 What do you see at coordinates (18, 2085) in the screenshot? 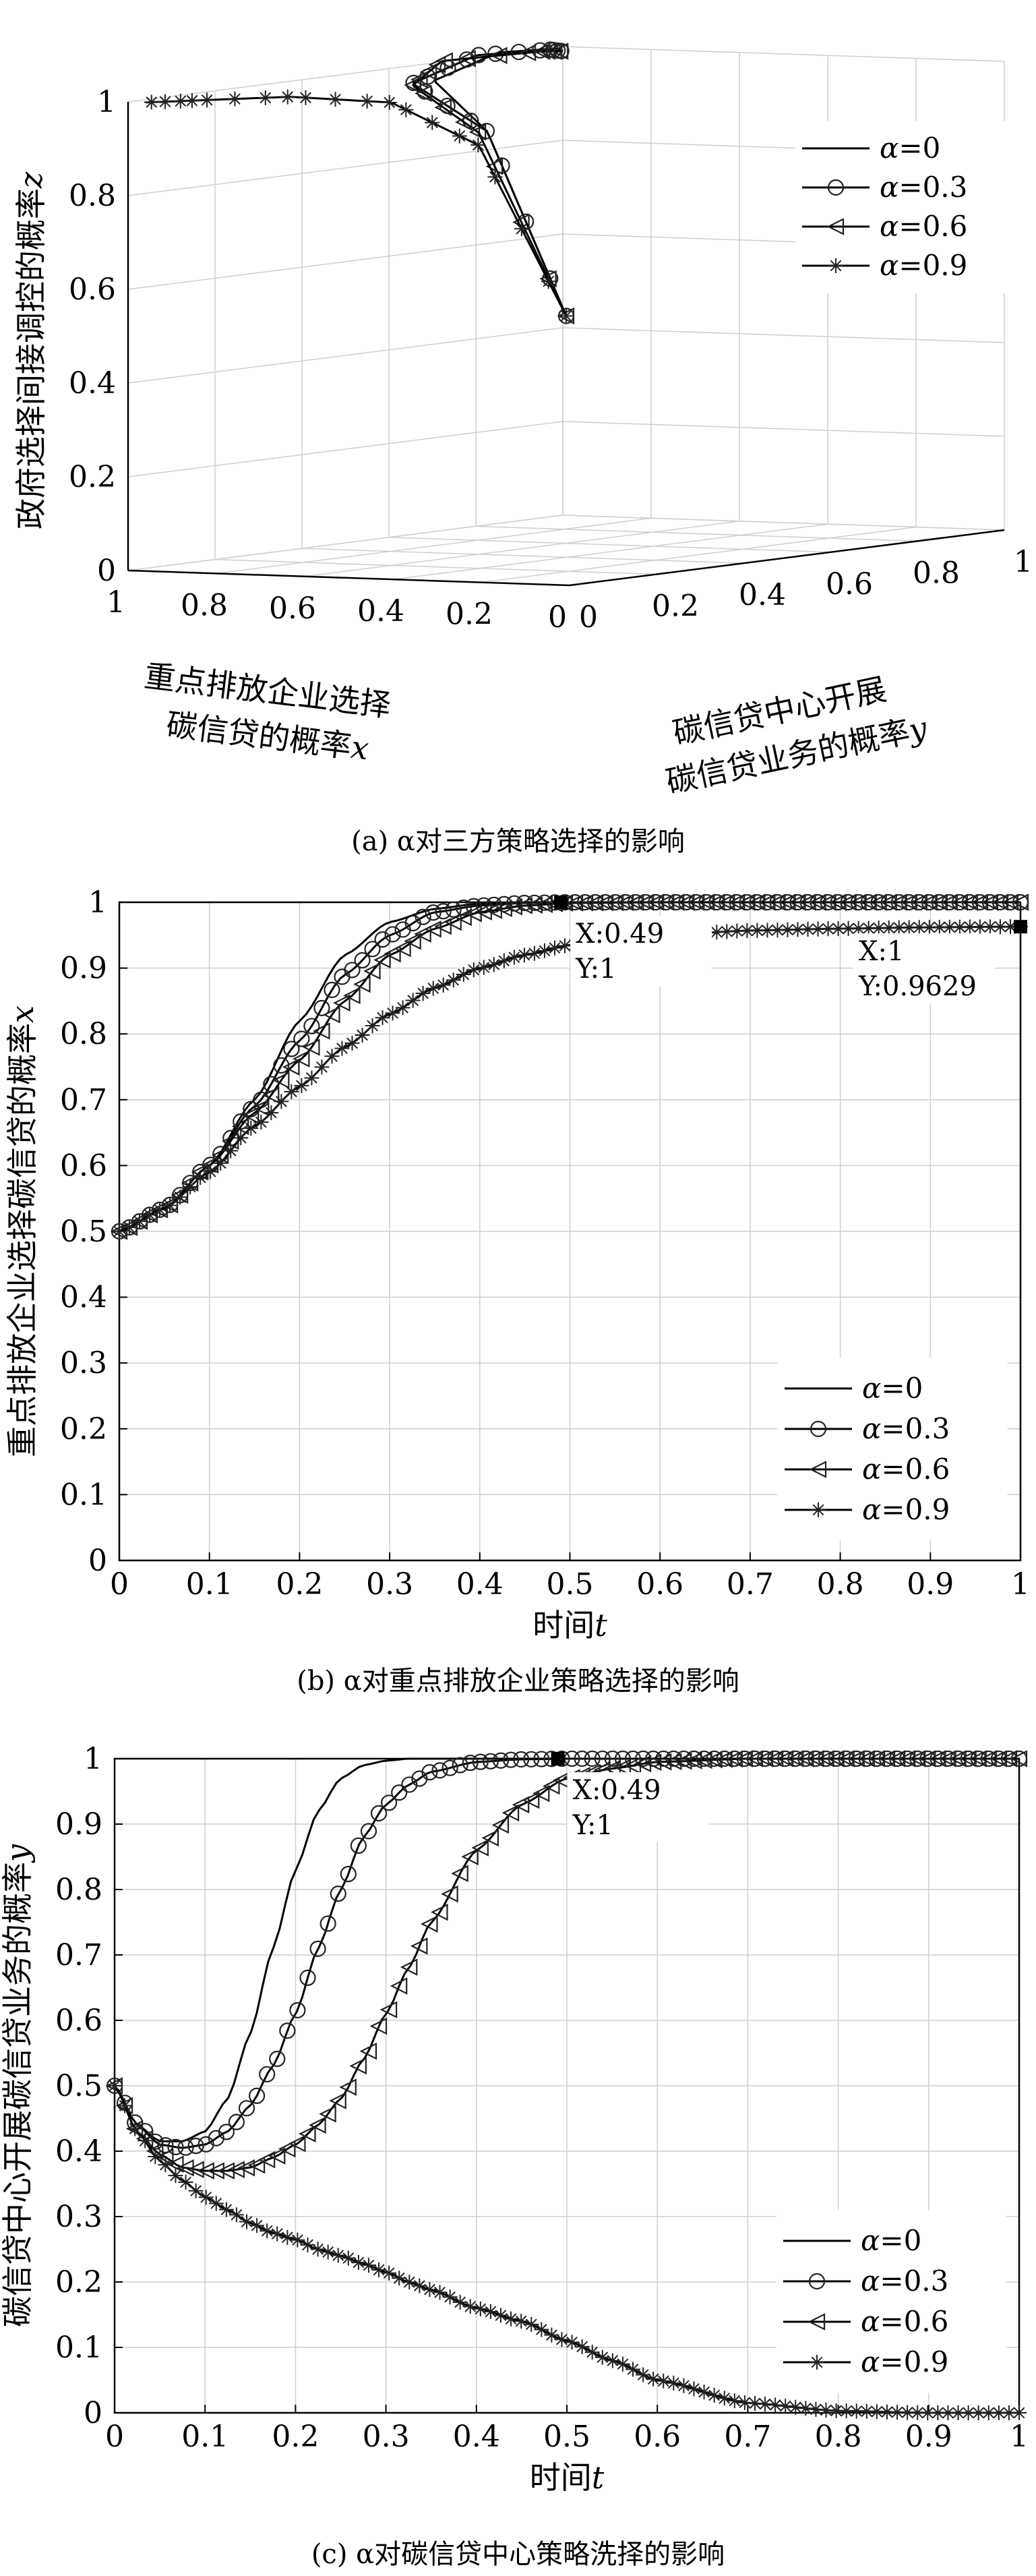
I see `y-axis-label: 碳信贷中心开展碳信贷业务的概率y` at bounding box center [18, 2085].